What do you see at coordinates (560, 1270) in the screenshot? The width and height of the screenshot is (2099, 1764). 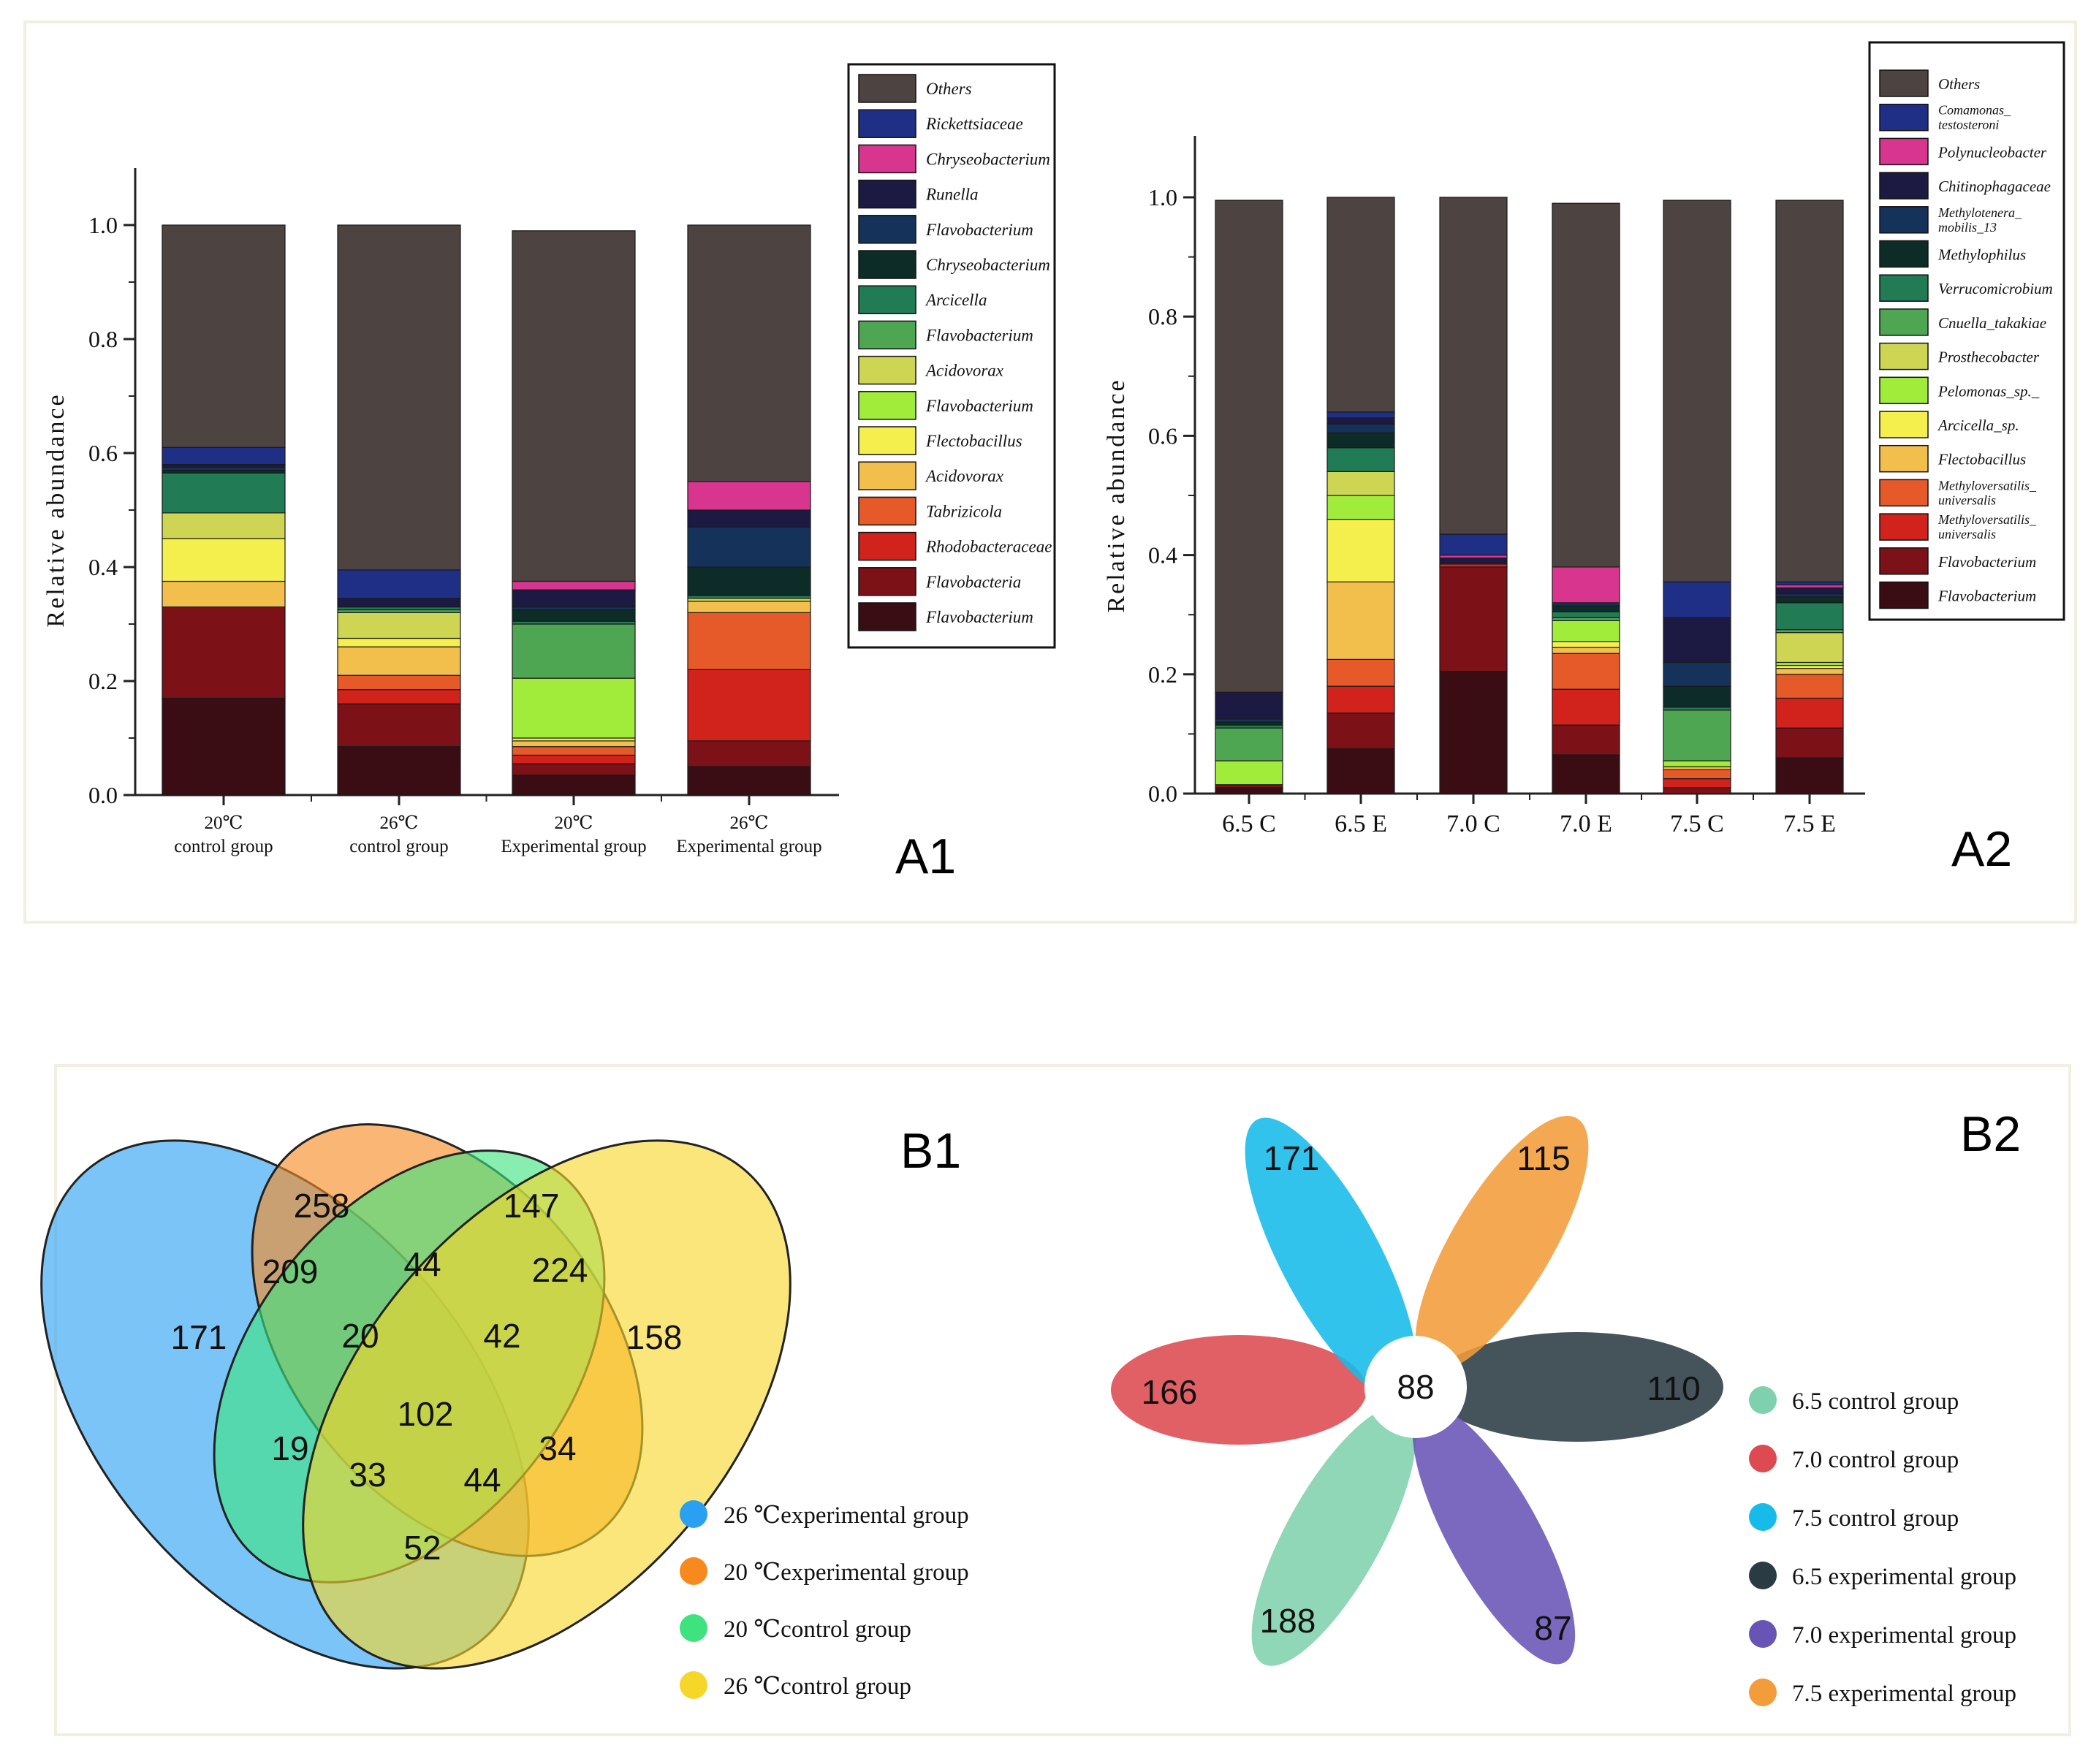 I see `venn-region-count: 224` at bounding box center [560, 1270].